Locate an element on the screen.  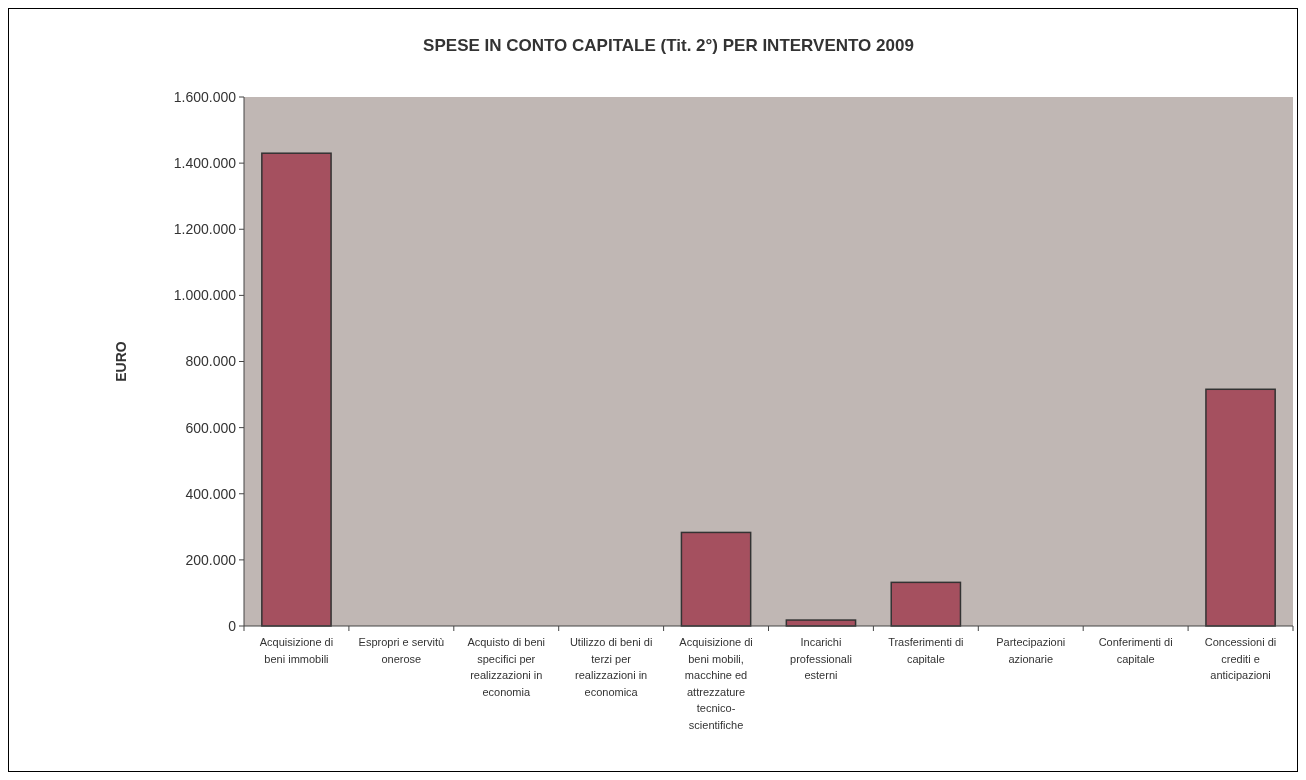
x-tick-label: Espropri e servitù onerose is located at coordinates (401, 650).